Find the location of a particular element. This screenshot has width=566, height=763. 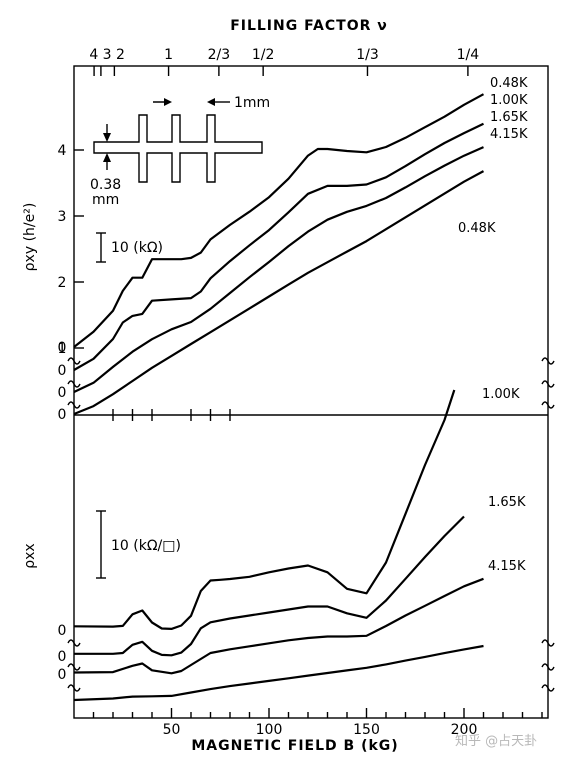

upper-offset-zero-0: 0 is located at coordinates (62, 348).